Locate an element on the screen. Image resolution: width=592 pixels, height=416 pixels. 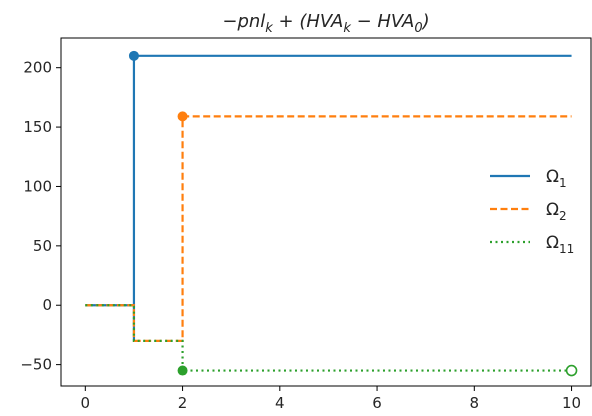
legend-label-1: Ω1 is located at coordinates (556, 178).